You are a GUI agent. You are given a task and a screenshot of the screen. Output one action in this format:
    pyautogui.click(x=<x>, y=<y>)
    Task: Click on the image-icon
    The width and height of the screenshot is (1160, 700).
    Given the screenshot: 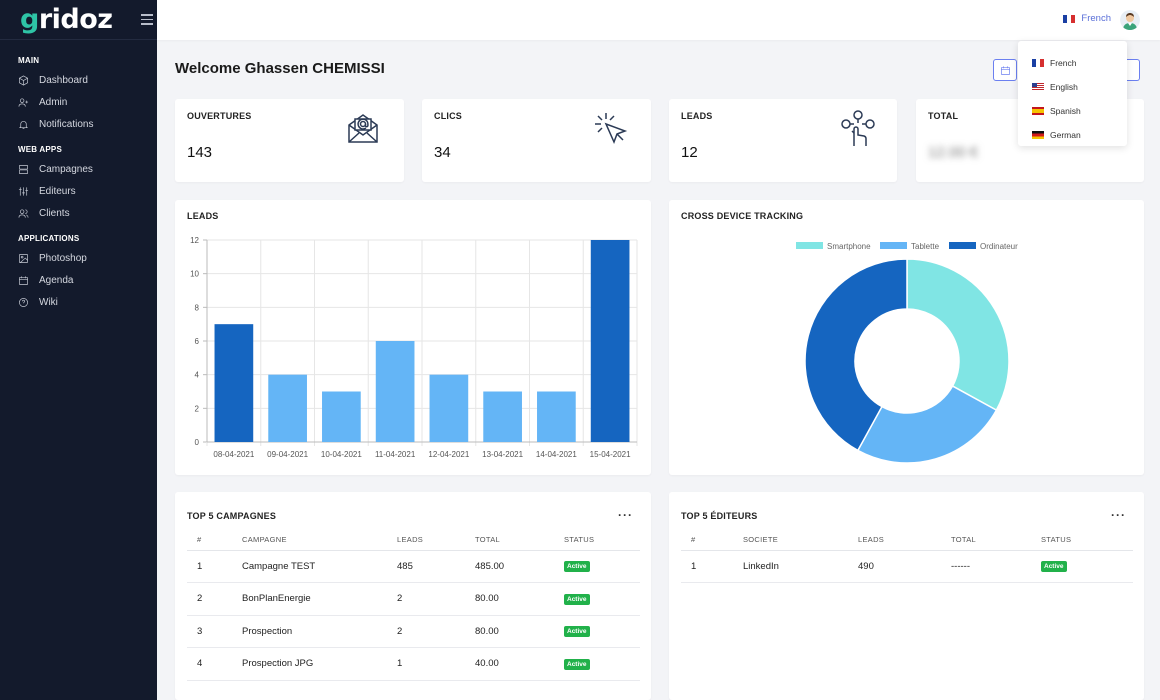 What is the action you would take?
    pyautogui.click(x=23, y=258)
    